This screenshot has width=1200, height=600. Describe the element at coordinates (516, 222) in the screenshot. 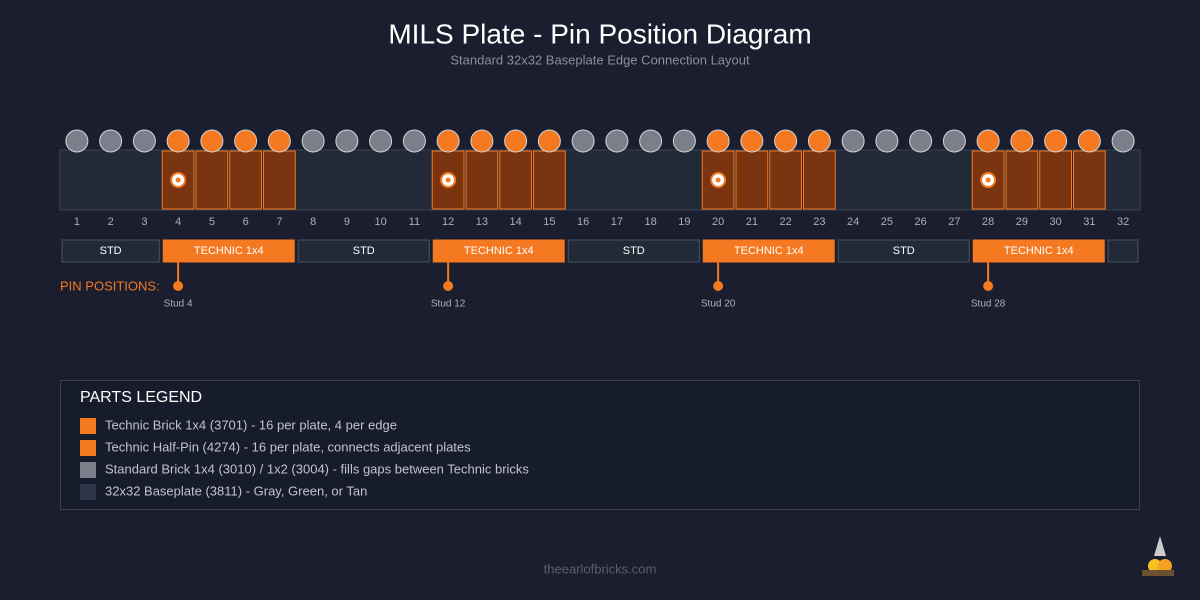

I see `stud-number: 14` at that location.